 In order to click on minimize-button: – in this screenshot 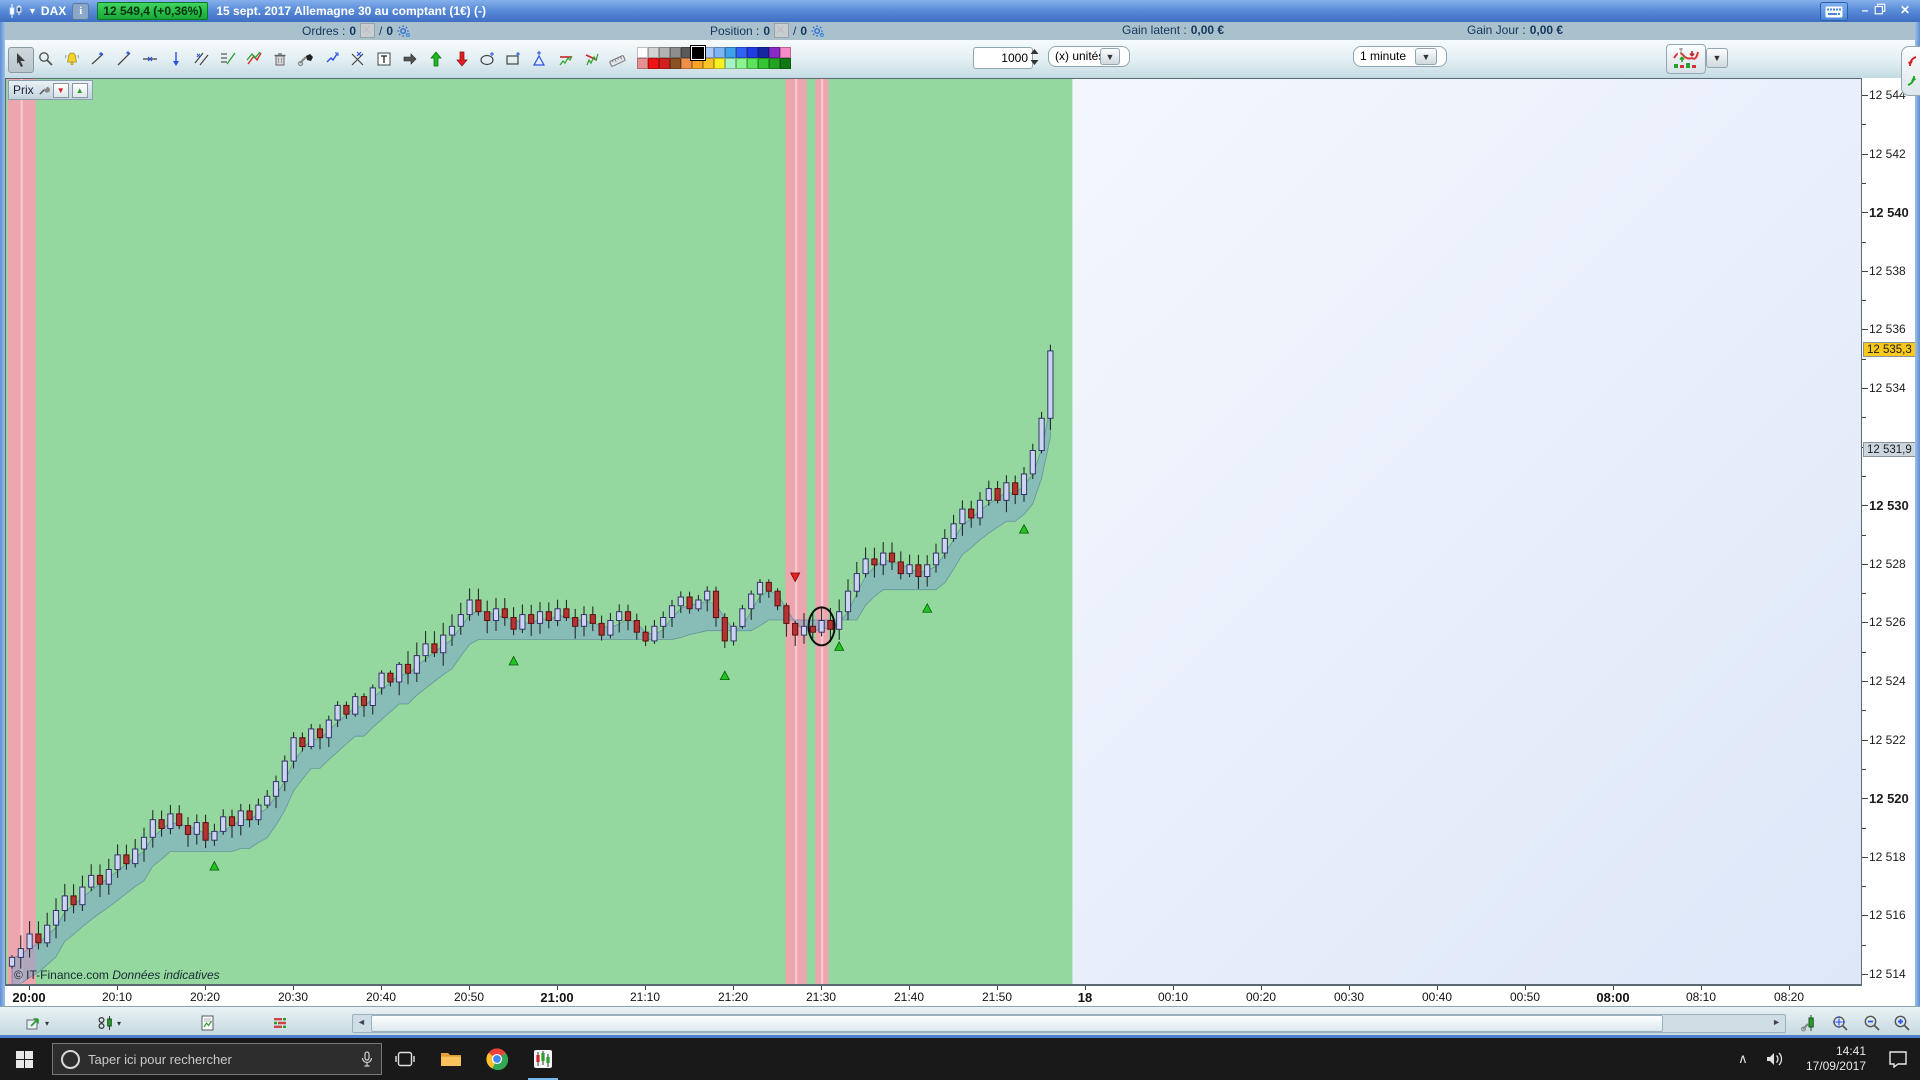, I will do `click(1865, 10)`.